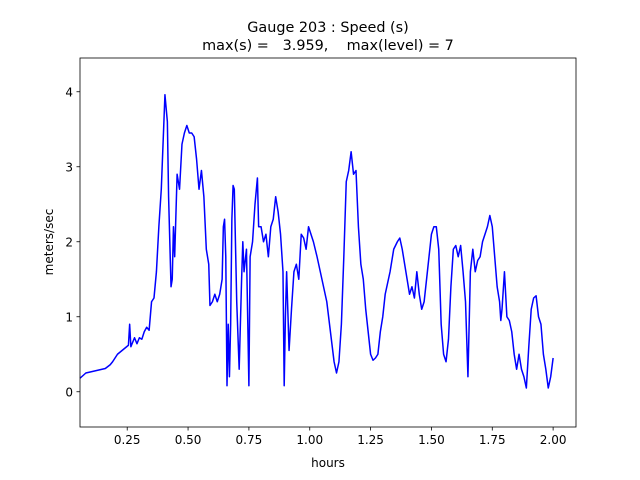 This screenshot has height=480, width=640. What do you see at coordinates (492, 440) in the screenshot?
I see `x-tick-label: 1.75` at bounding box center [492, 440].